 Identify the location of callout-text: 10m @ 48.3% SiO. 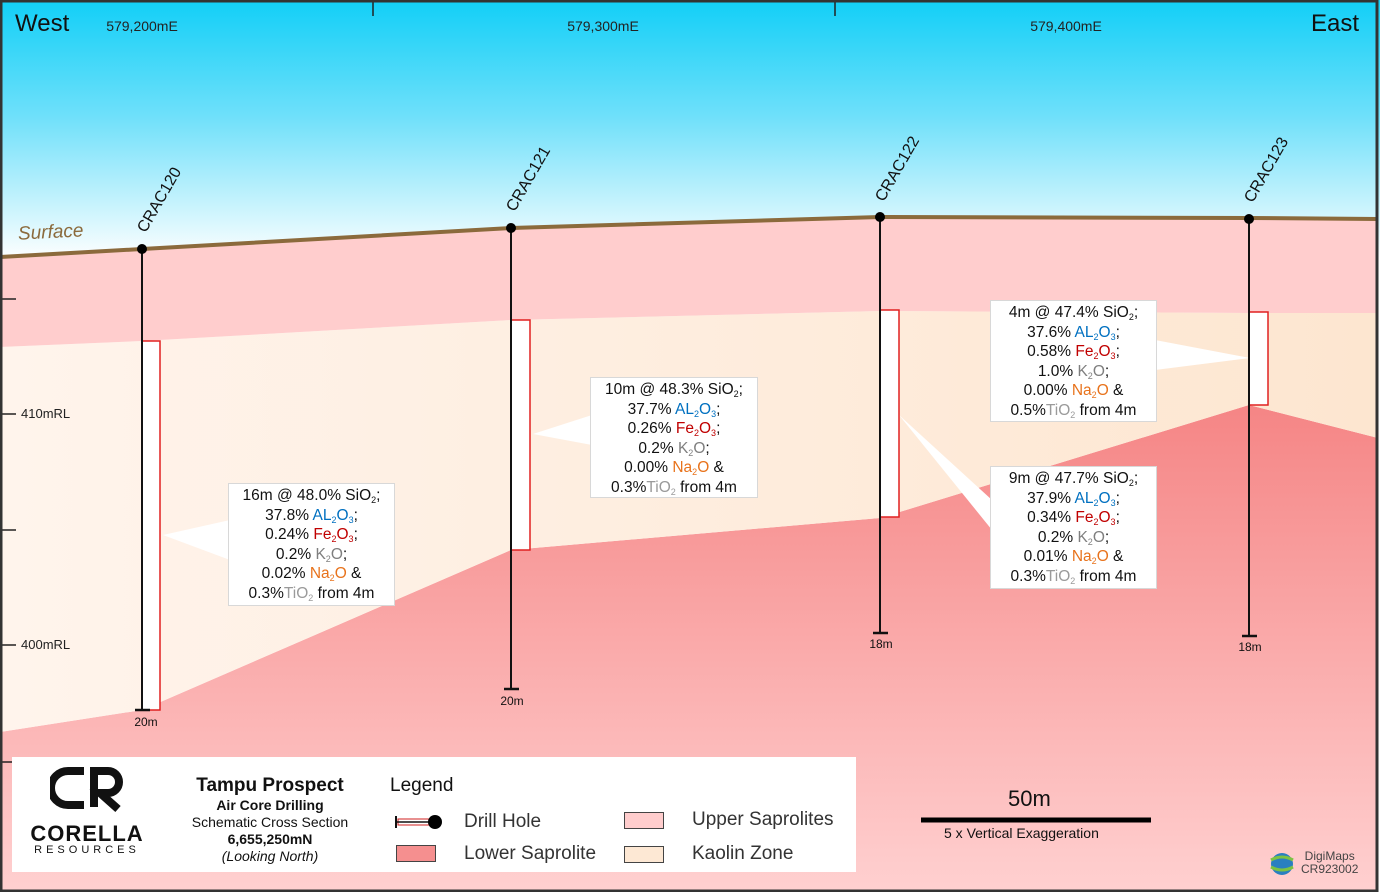
(669, 389).